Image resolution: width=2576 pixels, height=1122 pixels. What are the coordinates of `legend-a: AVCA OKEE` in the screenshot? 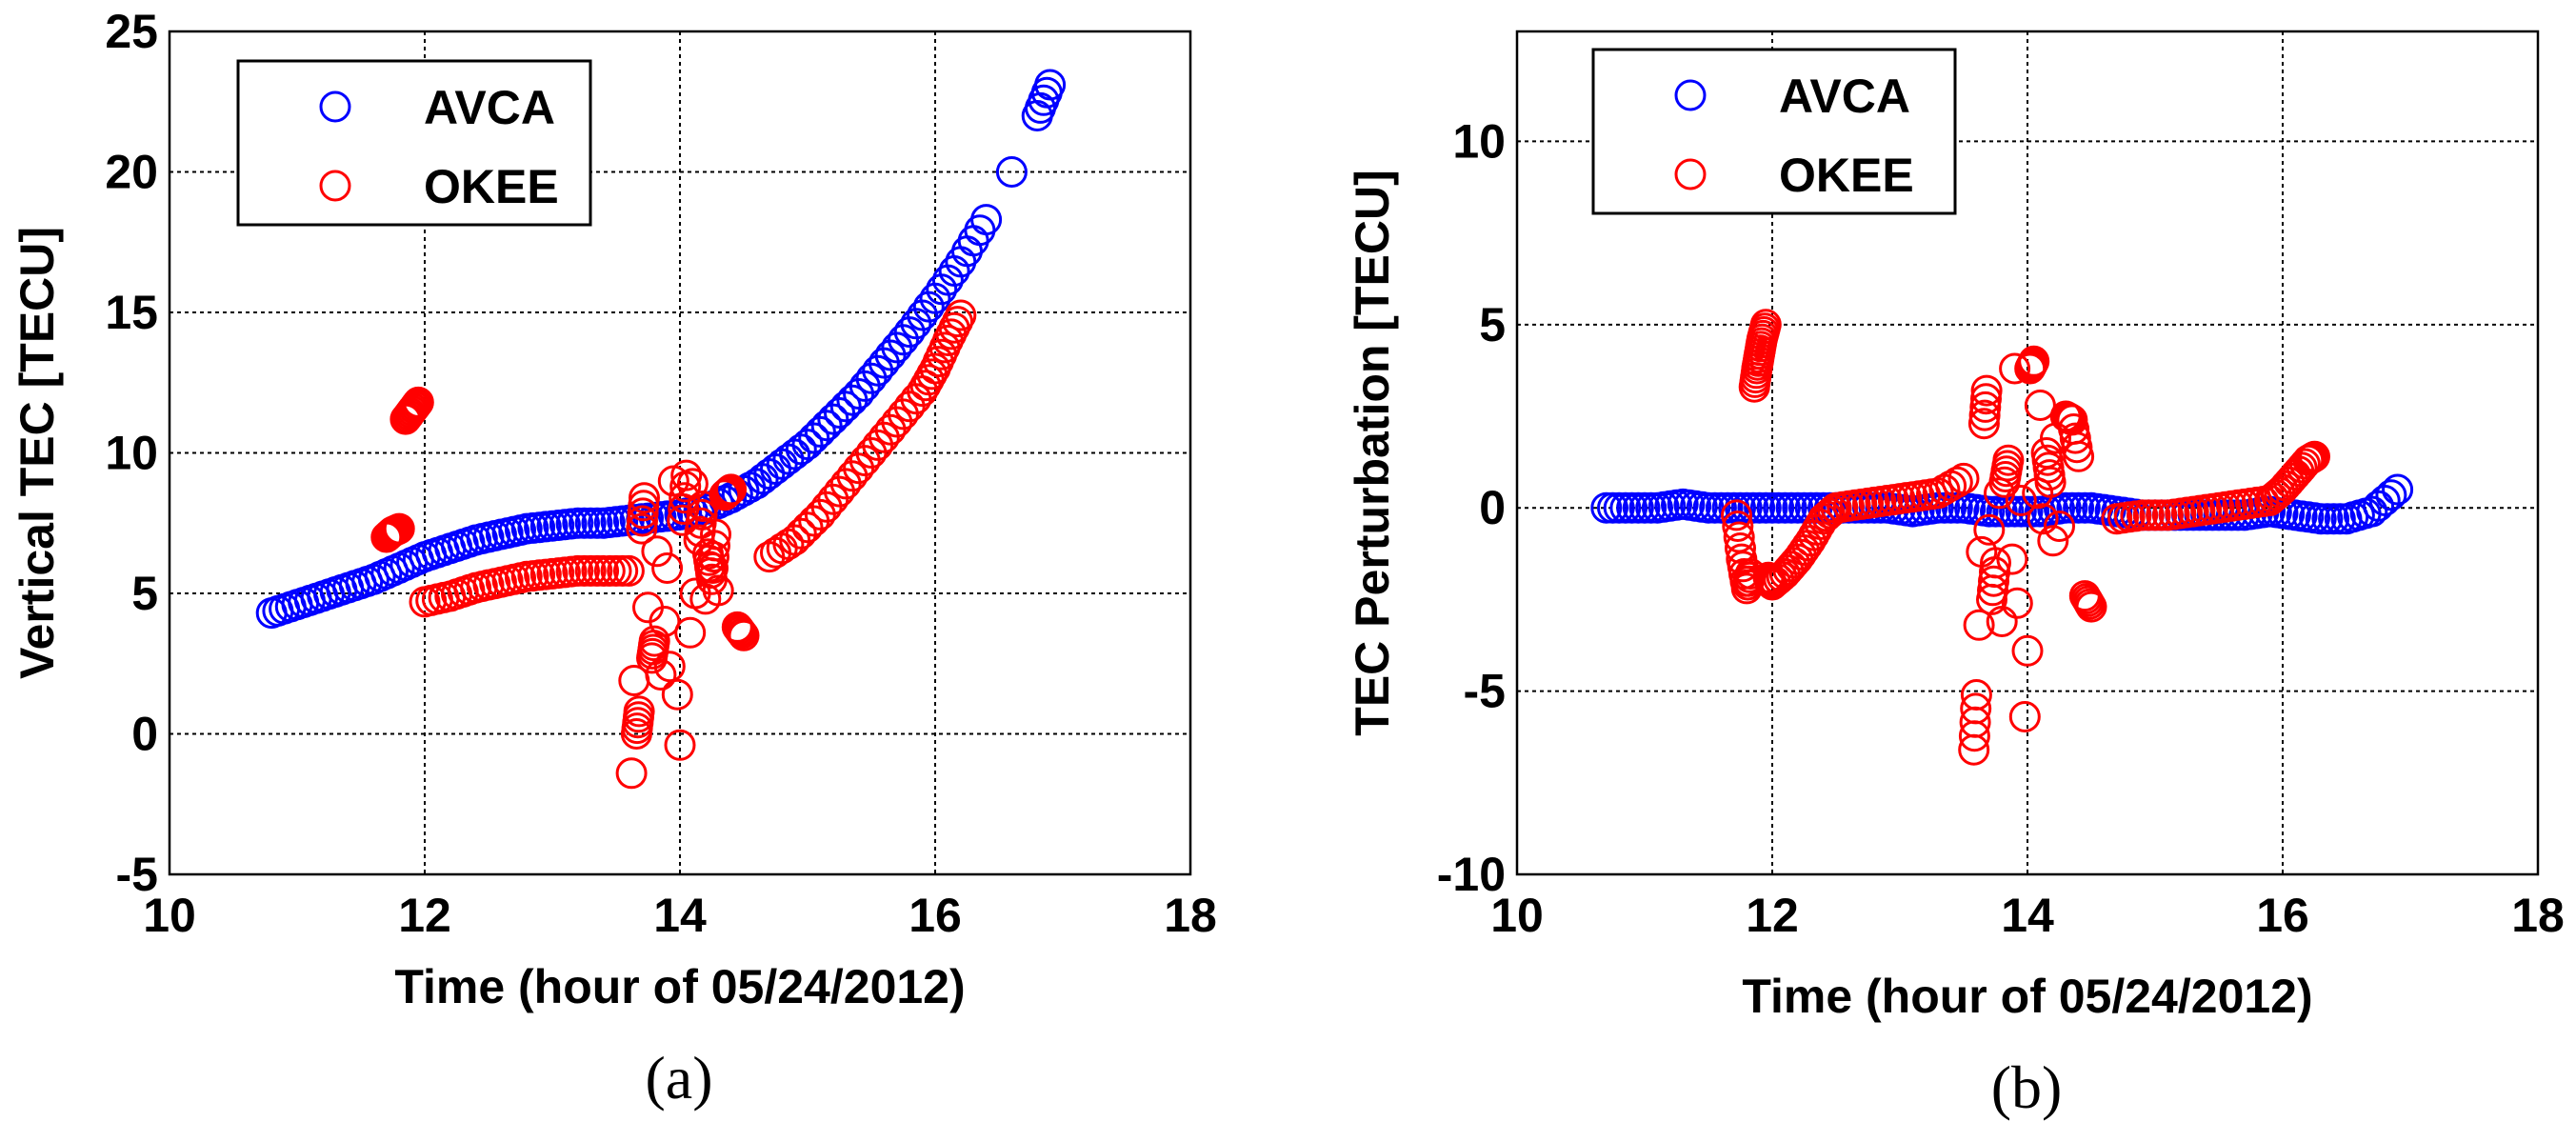 It's located at (414, 143).